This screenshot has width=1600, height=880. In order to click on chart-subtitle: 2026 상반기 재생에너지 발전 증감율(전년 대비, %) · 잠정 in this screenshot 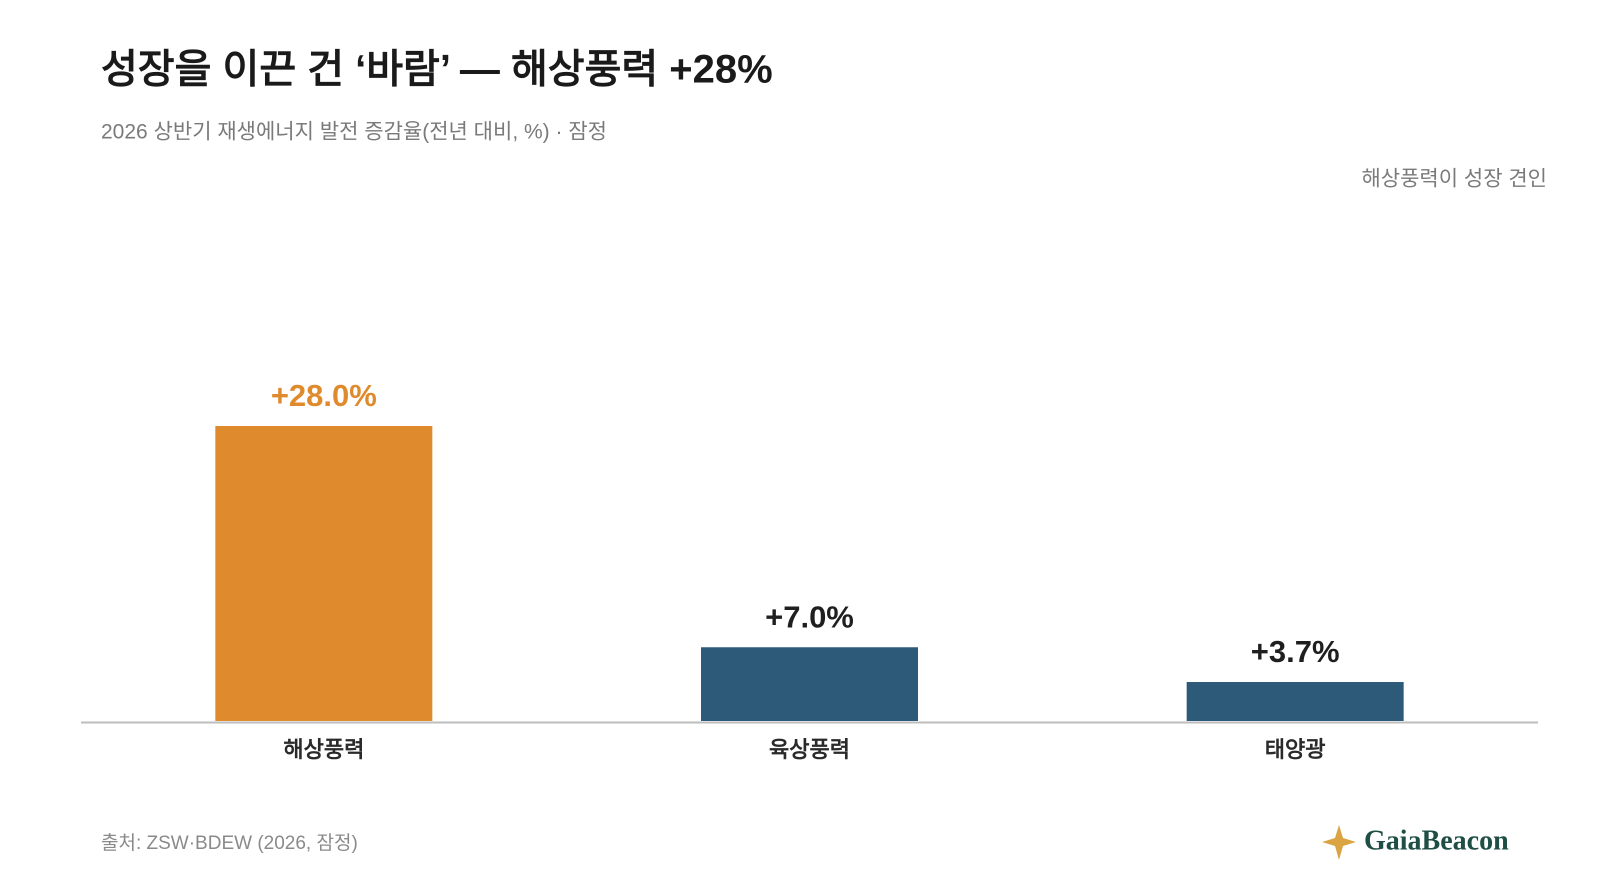, I will do `click(354, 132)`.